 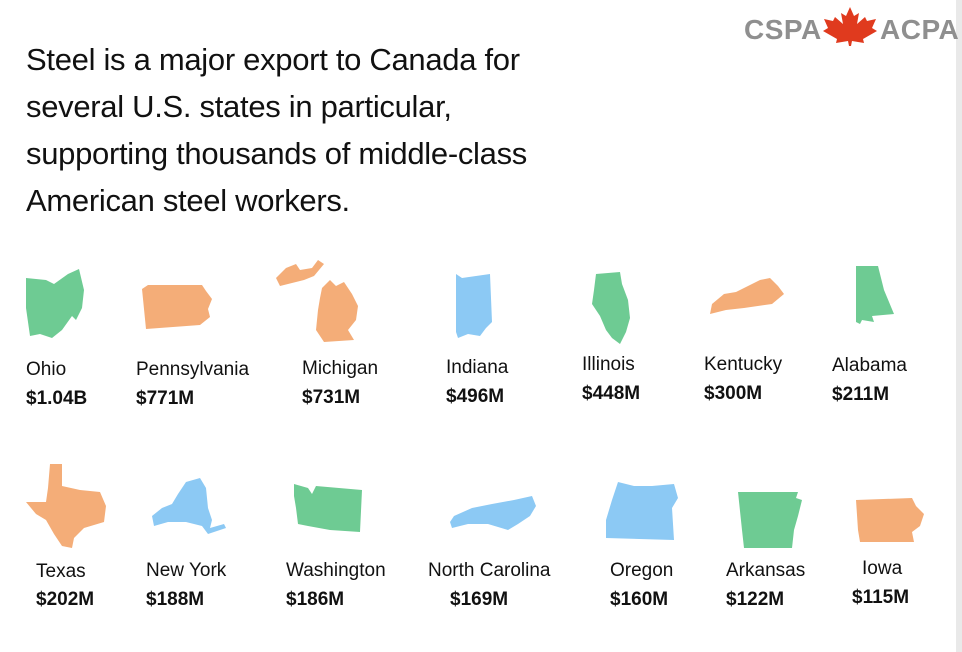 What do you see at coordinates (66, 506) in the screenshot?
I see `texas-shape-icon` at bounding box center [66, 506].